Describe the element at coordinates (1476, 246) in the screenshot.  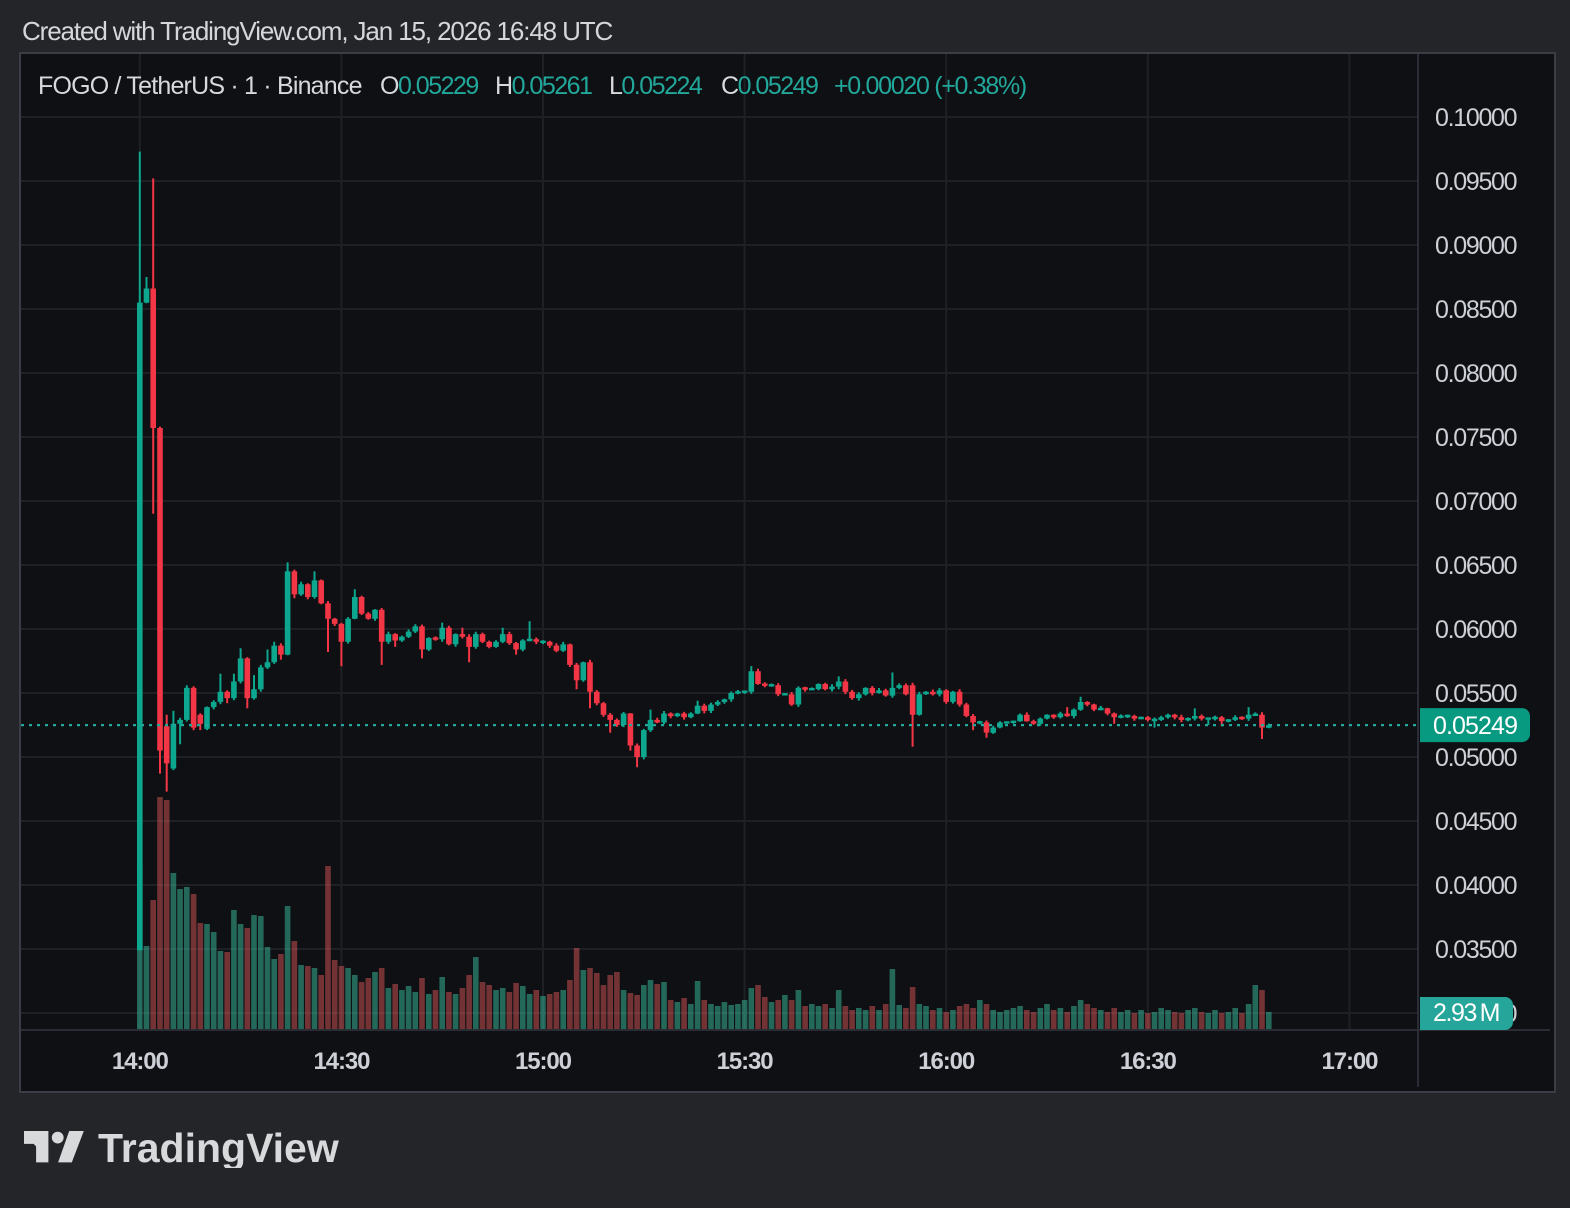
I see `svg-text: 0.09000` at that location.